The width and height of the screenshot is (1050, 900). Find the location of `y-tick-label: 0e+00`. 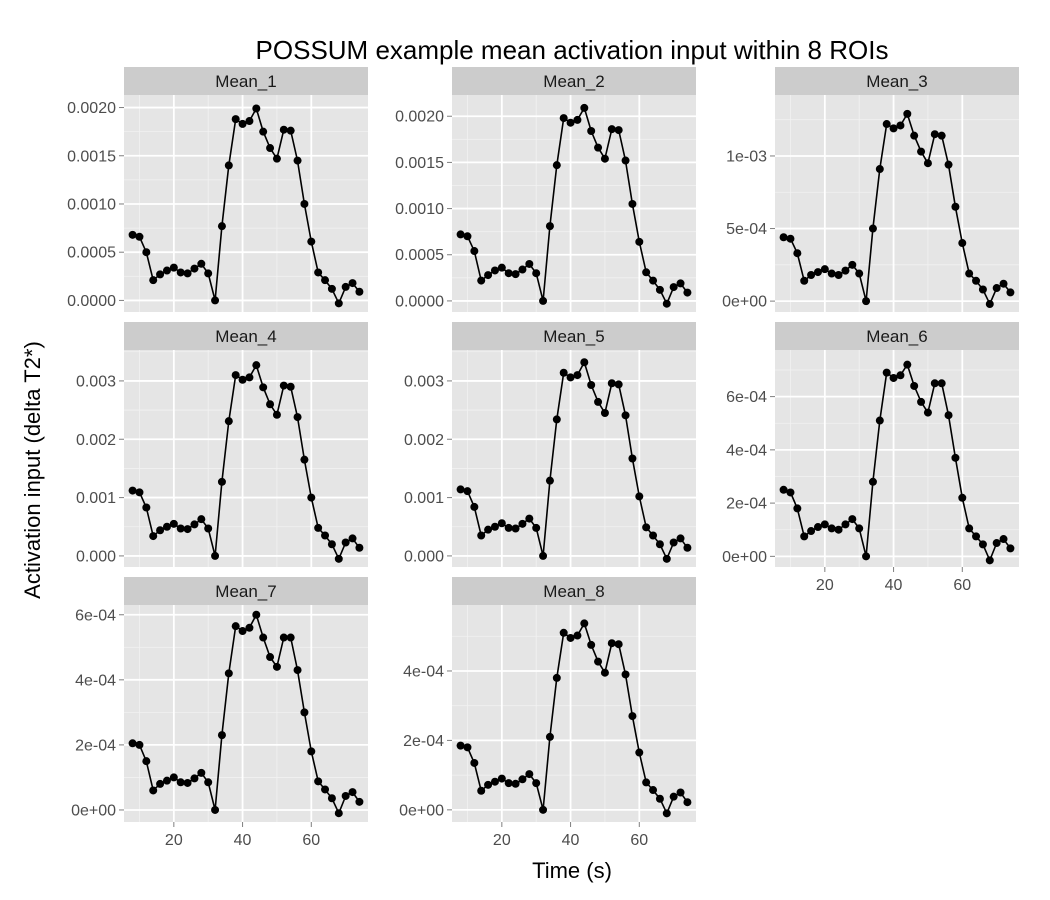

y-tick-label: 0e+00 is located at coordinates (93, 810).